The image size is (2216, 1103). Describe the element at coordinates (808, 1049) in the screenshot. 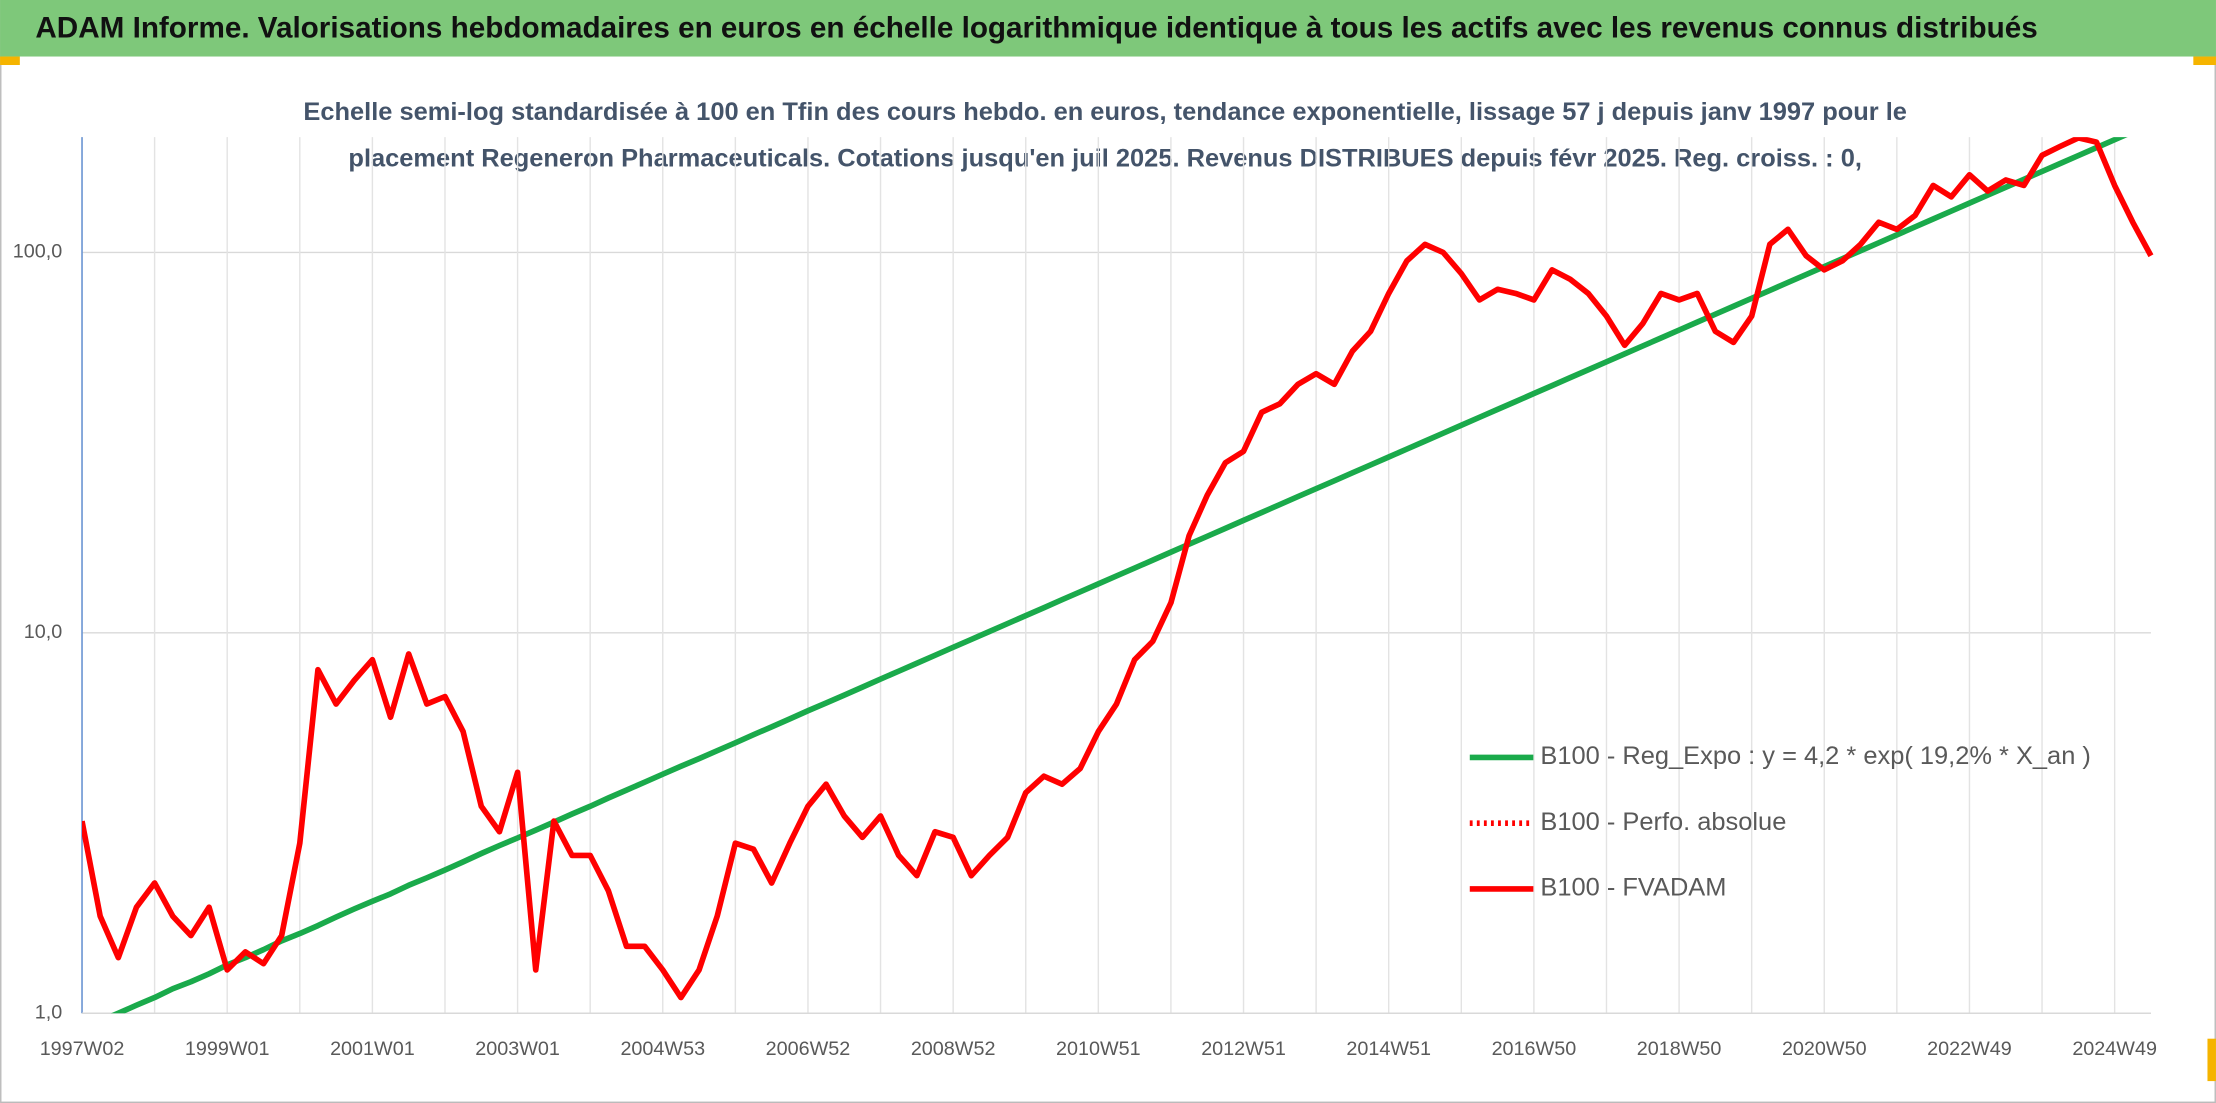

I see `x-tick-label: 2006W52` at that location.